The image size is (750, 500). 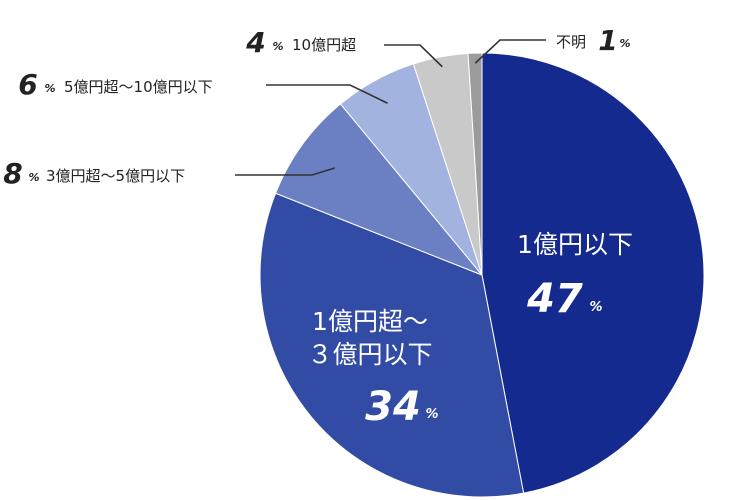 I want to click on outside-pct-sign-6: %, so click(x=49, y=88).